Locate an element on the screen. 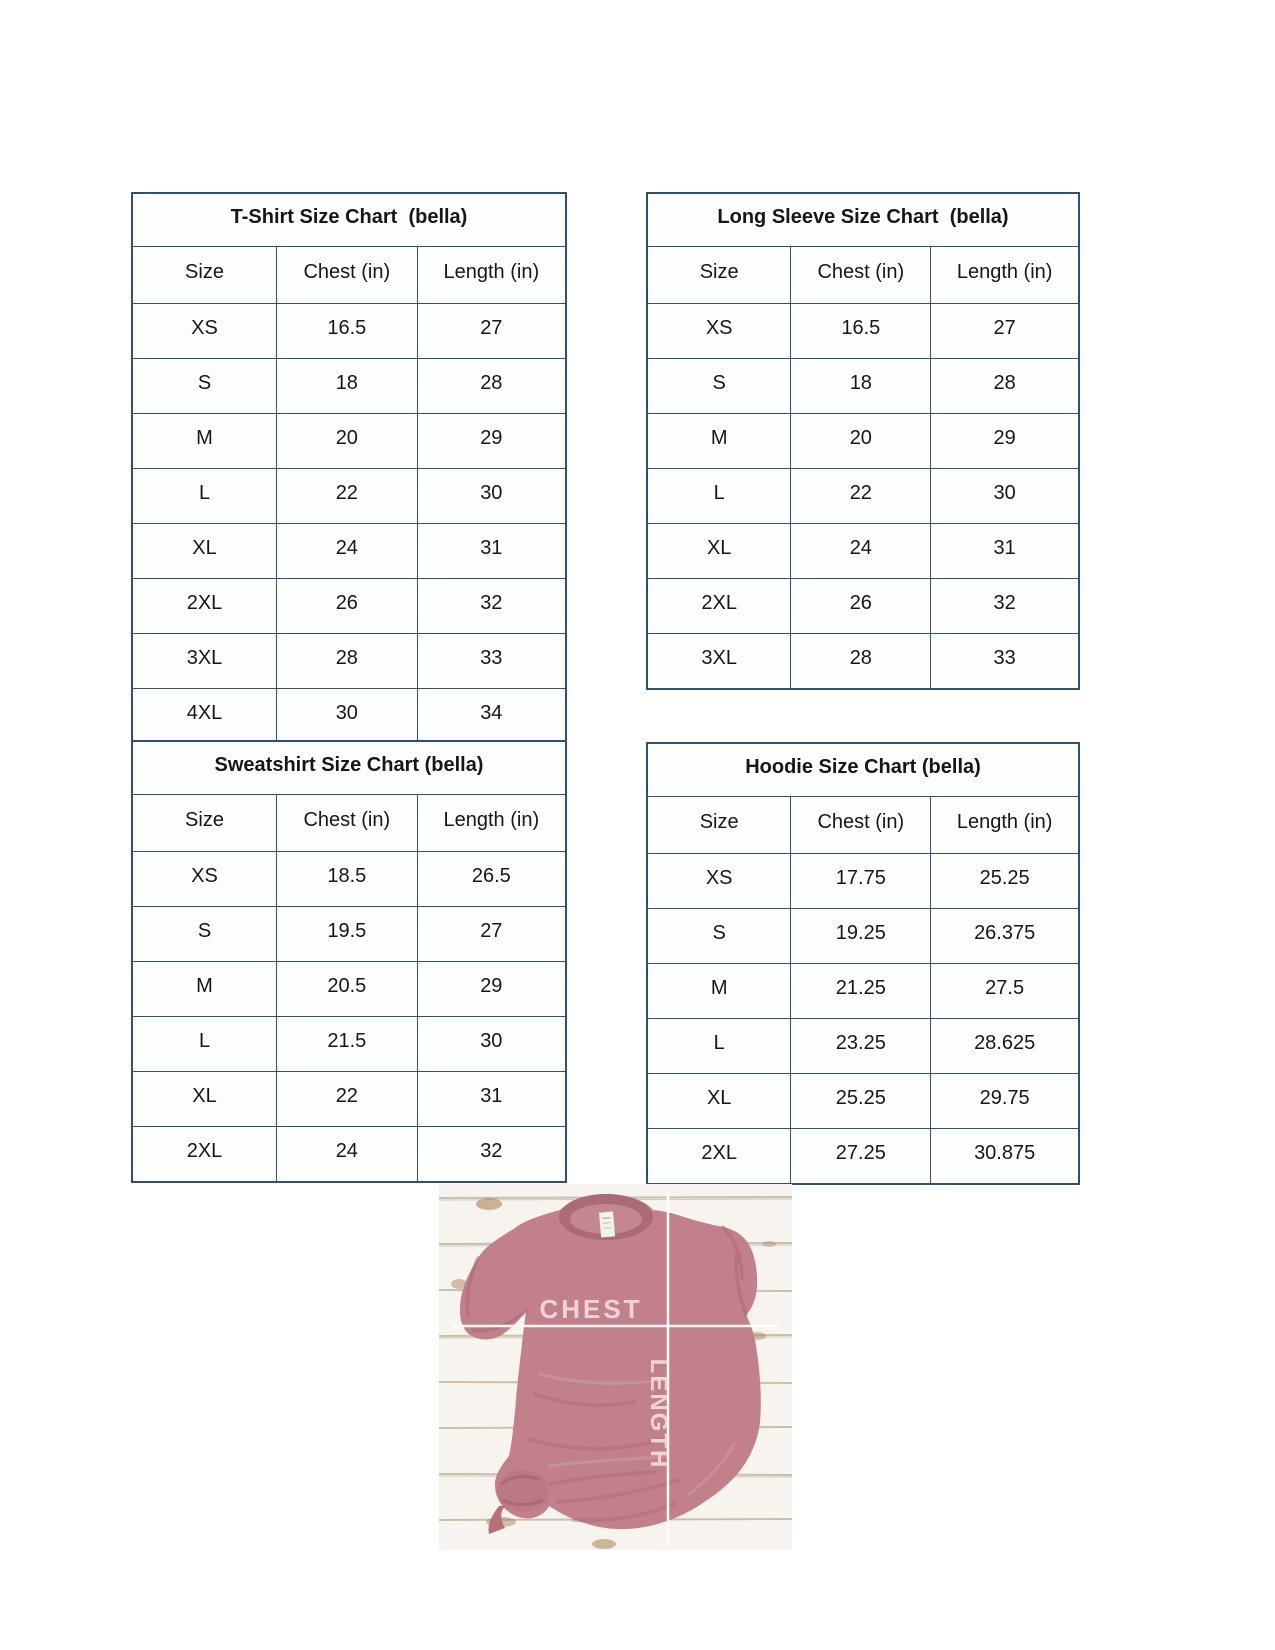 The width and height of the screenshot is (1275, 1650). length-cell: 27 is located at coordinates (1005, 331).